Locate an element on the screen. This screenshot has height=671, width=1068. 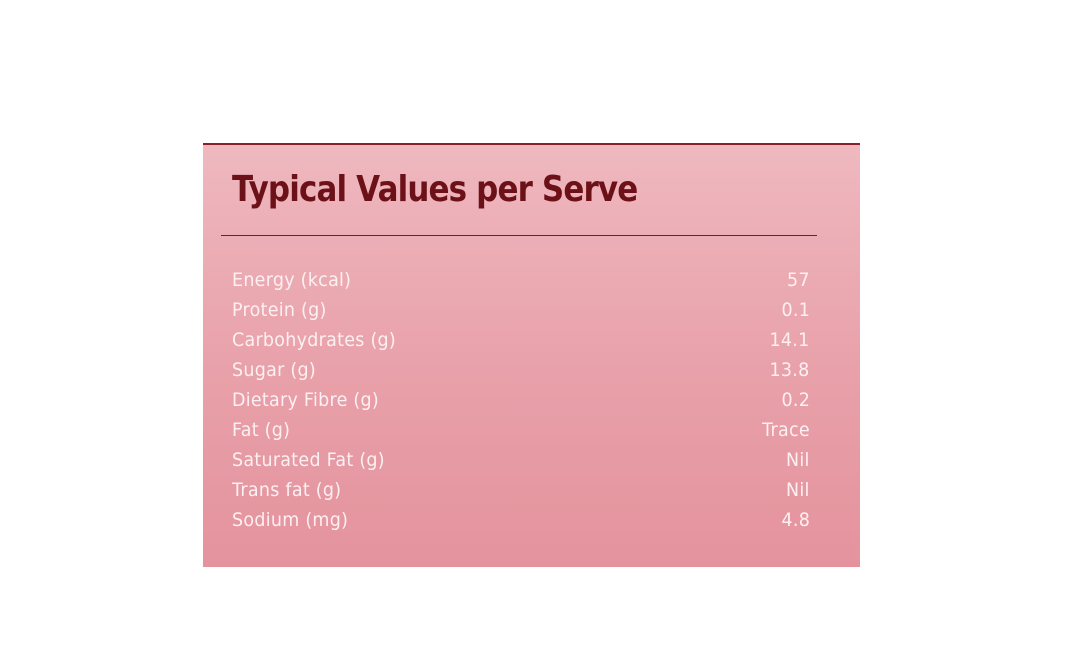
nutrition-row-sugar: Sugar (g) 13.8 is located at coordinates (521, 370).